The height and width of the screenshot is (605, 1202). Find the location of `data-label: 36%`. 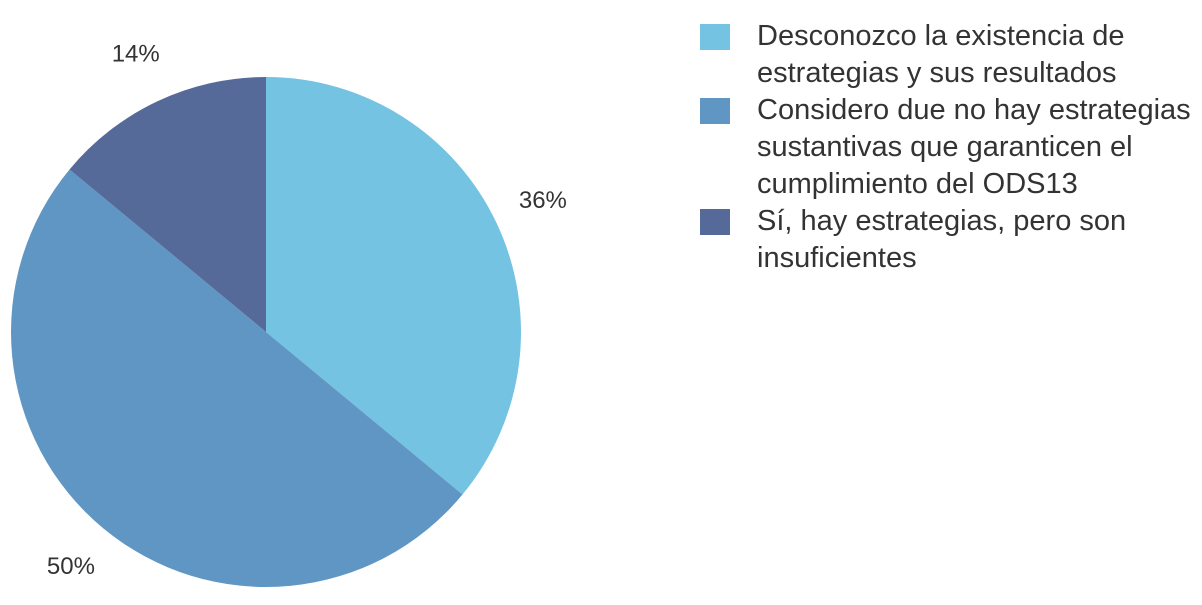

data-label: 36% is located at coordinates (543, 200).